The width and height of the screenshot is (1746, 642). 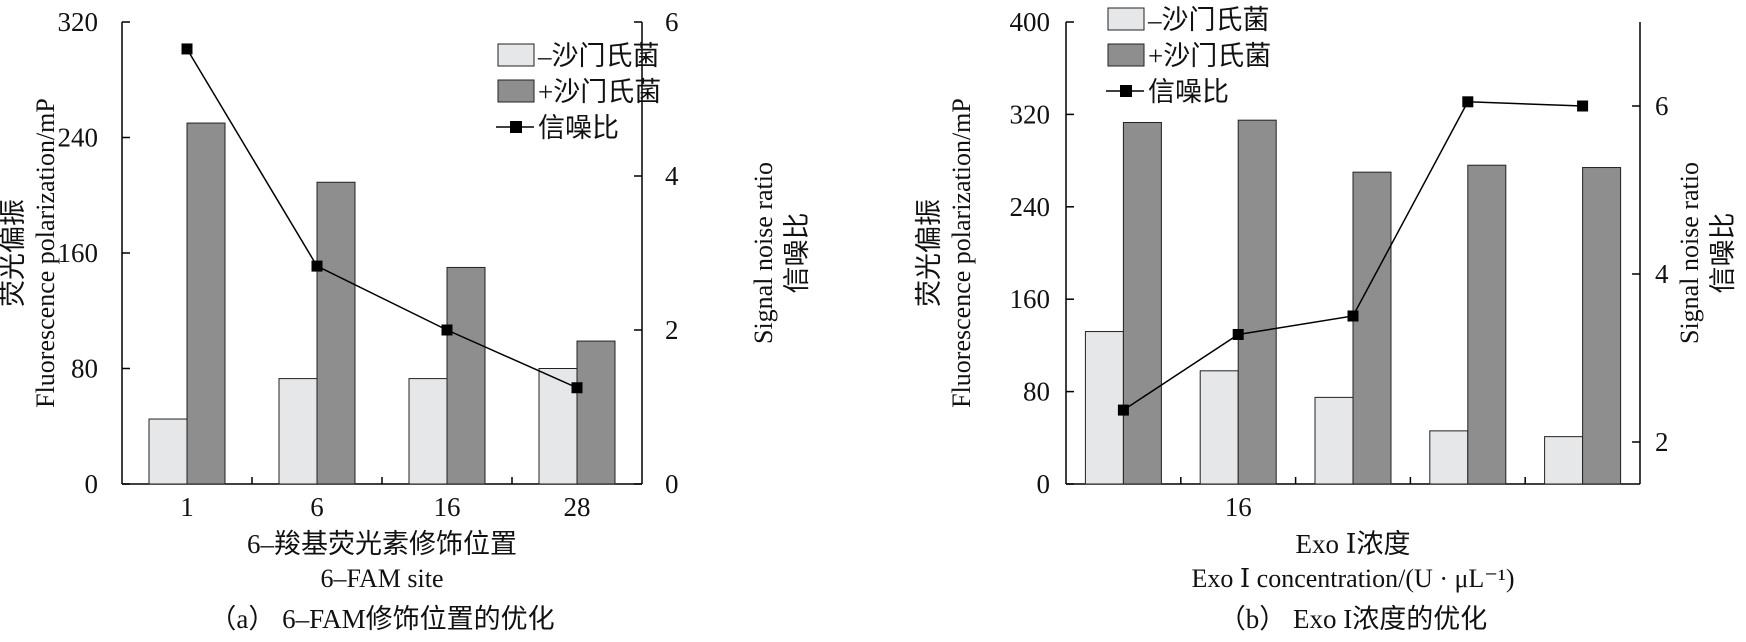 I want to click on panel-a-xlabel-en: 6–FAM site, so click(x=381, y=578).